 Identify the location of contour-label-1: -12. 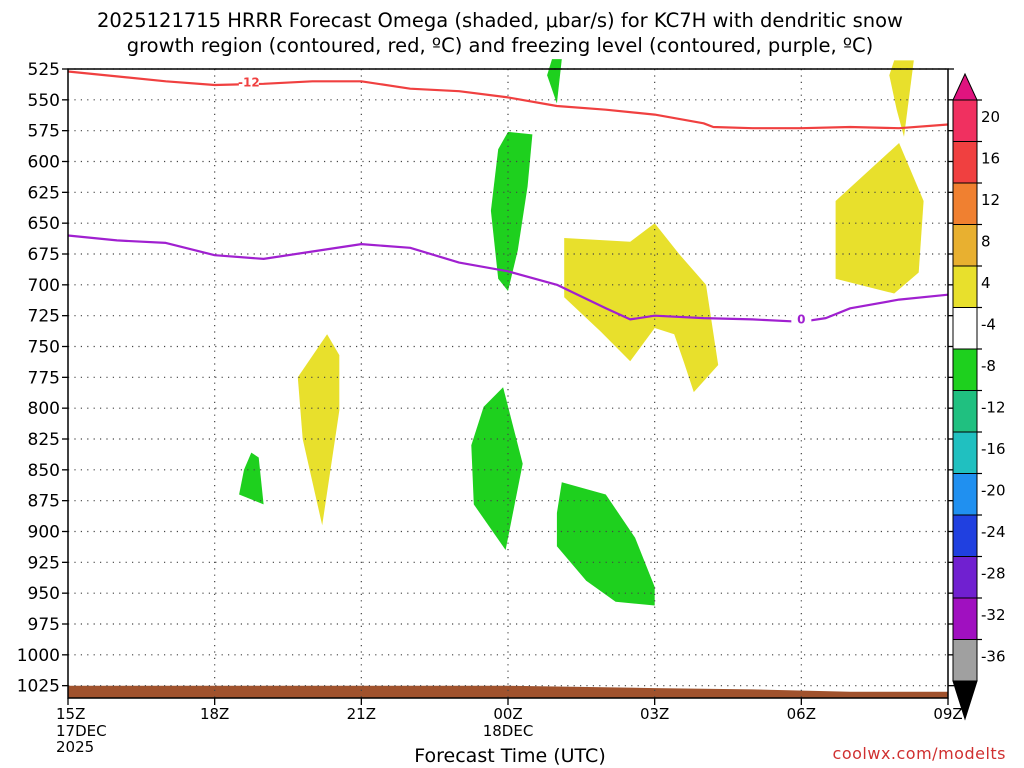
(249, 83).